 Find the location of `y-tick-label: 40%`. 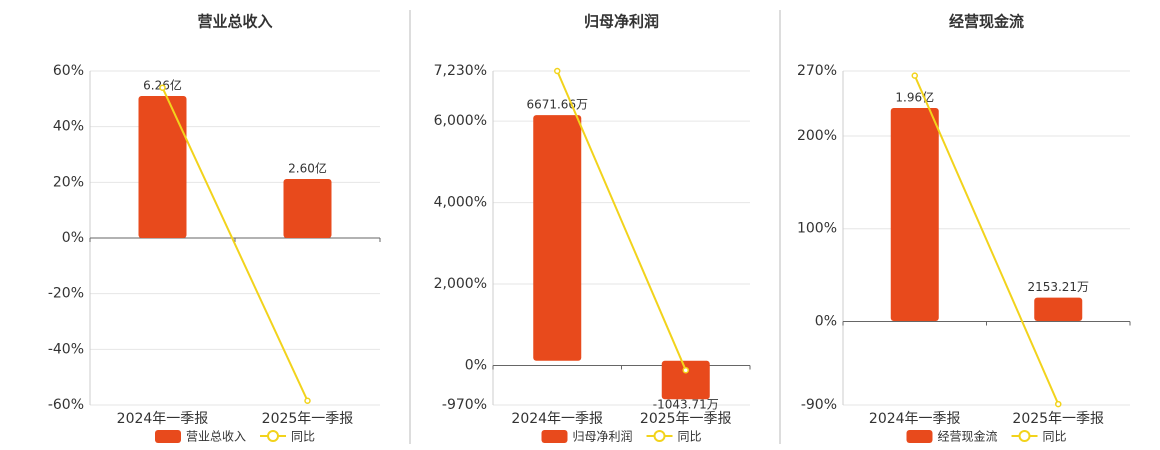

y-tick-label: 40% is located at coordinates (68, 127).